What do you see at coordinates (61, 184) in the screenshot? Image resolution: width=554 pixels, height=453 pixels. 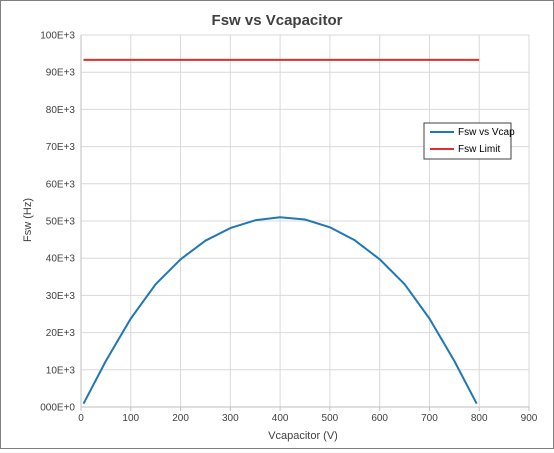 I see `y-tick-label: 60E+3` at bounding box center [61, 184].